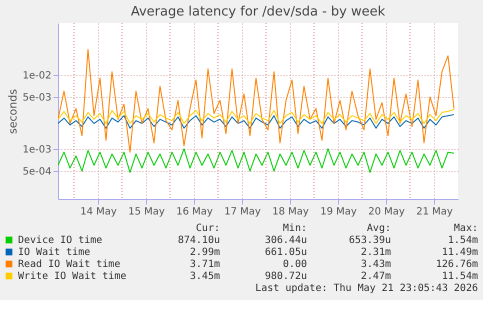 The height and width of the screenshot is (311, 497). I want to click on x-tick-label: 17 May, so click(242, 212).